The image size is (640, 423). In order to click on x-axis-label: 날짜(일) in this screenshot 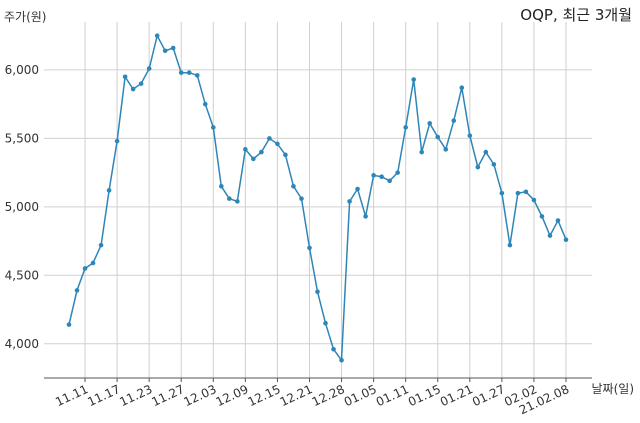, I will do `click(612, 389)`.